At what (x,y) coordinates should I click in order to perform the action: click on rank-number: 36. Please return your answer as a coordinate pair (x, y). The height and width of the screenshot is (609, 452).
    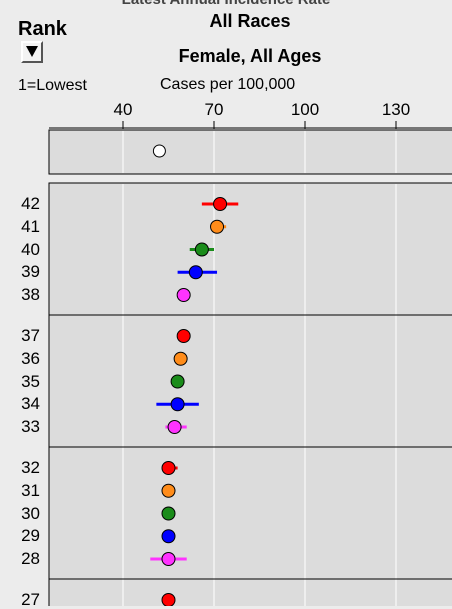
    Looking at the image, I should click on (30, 358).